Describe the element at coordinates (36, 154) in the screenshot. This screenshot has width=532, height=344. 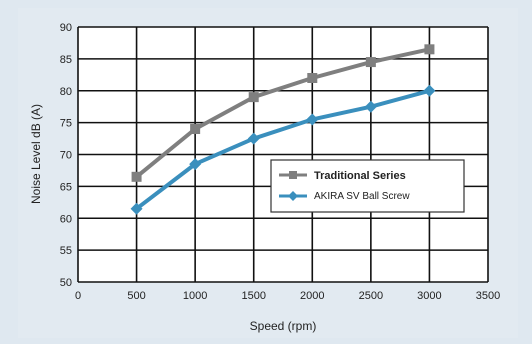
I see `y-axis-label: Noise Level dB (A)` at that location.